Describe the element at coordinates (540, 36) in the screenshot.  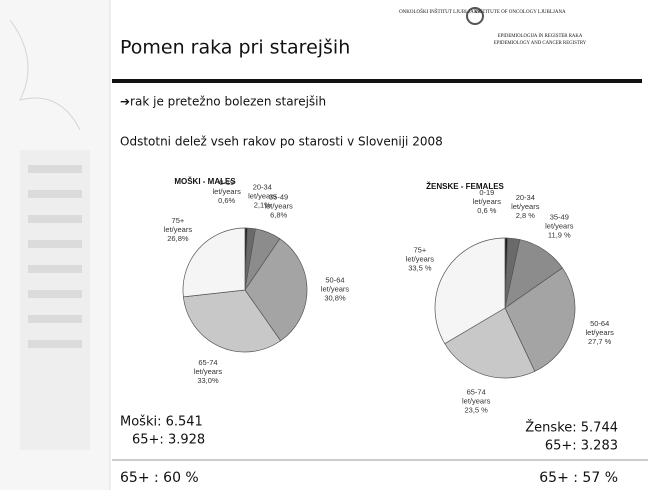
I see `logo-text: EPIDEMIOLOGIJA IN REGISTER RAKA` at that location.